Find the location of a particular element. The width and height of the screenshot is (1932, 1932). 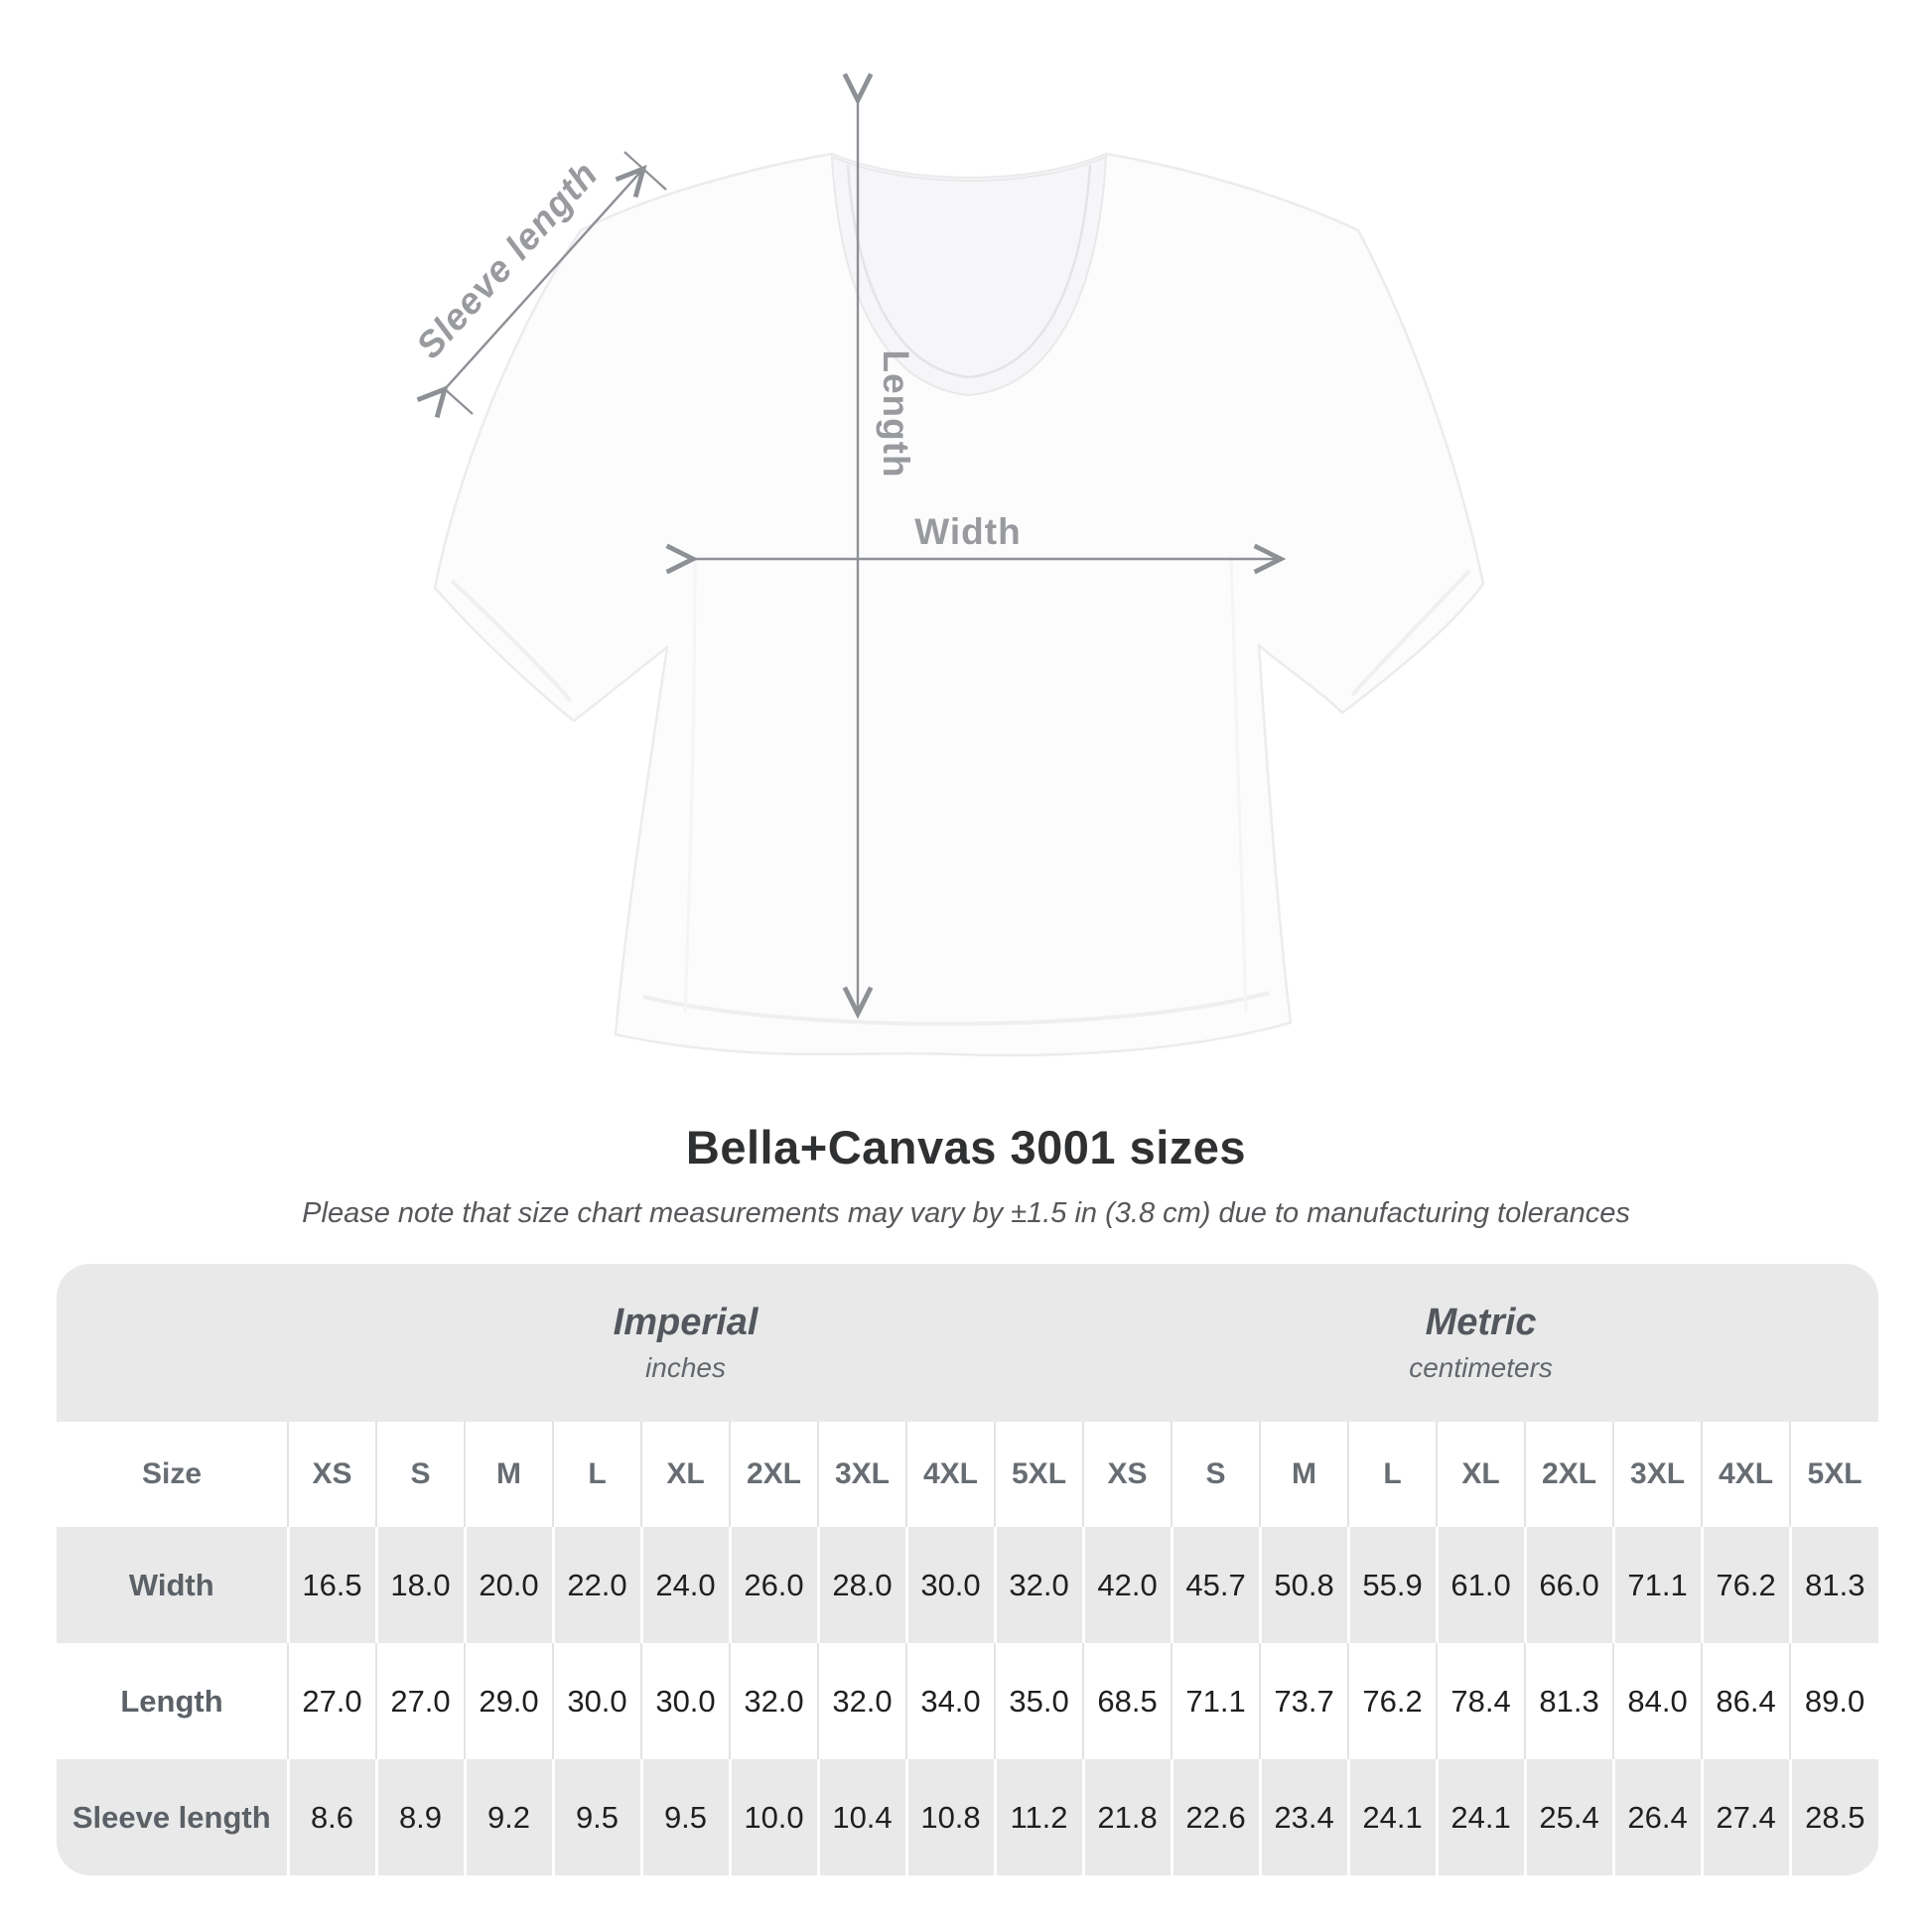

sleeve-value-cell: 8.6 is located at coordinates (331, 1817).